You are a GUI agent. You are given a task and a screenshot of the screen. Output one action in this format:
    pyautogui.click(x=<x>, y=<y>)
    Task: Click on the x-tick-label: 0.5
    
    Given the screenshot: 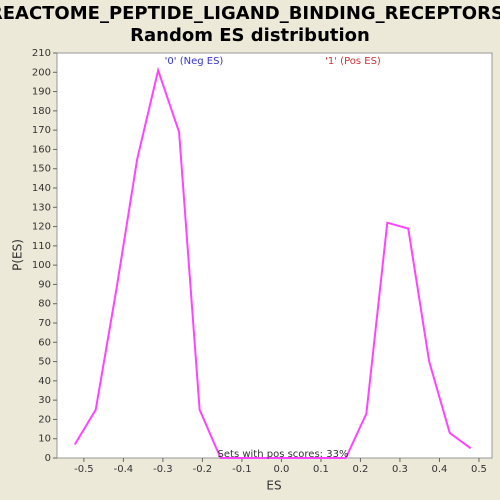 What is the action you would take?
    pyautogui.click(x=479, y=469)
    